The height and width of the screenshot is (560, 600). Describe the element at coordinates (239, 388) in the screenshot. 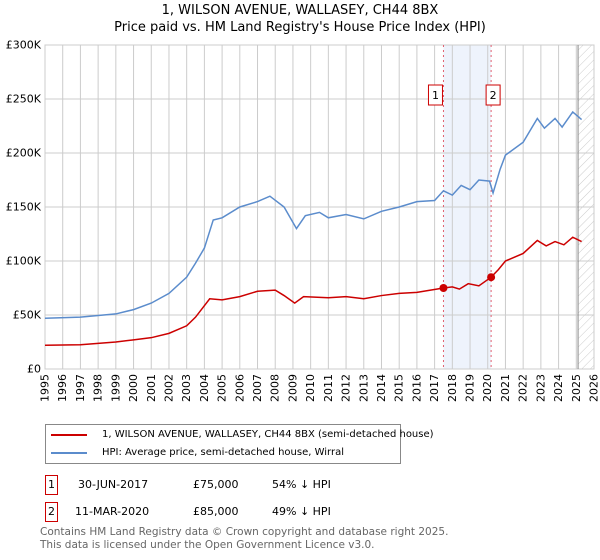

I see `x-tick-label: 2006` at that location.